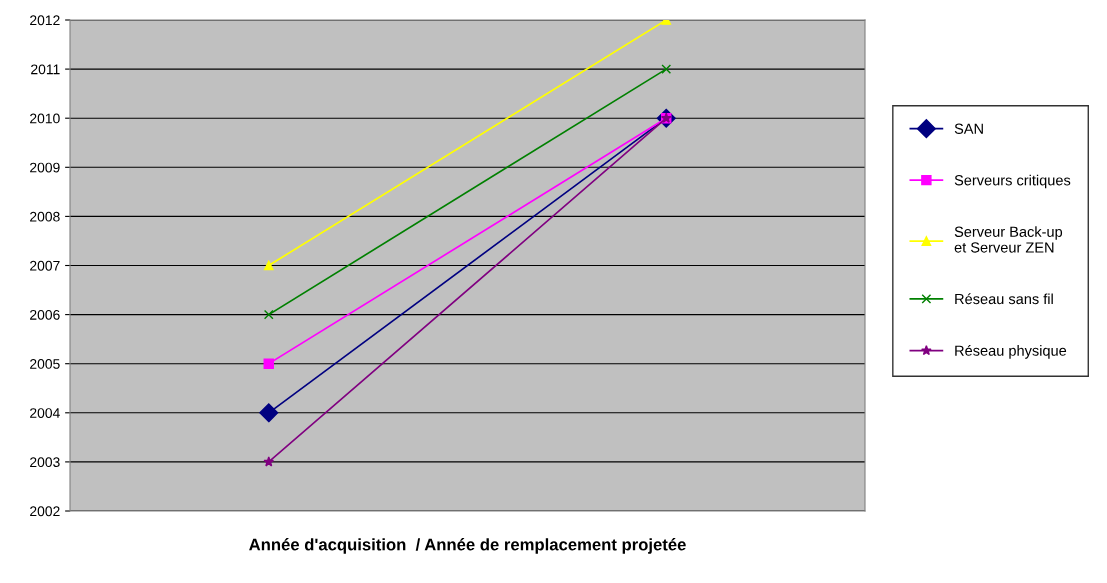  Describe the element at coordinates (45, 462) in the screenshot. I see `y-tick-label: 2003` at that location.